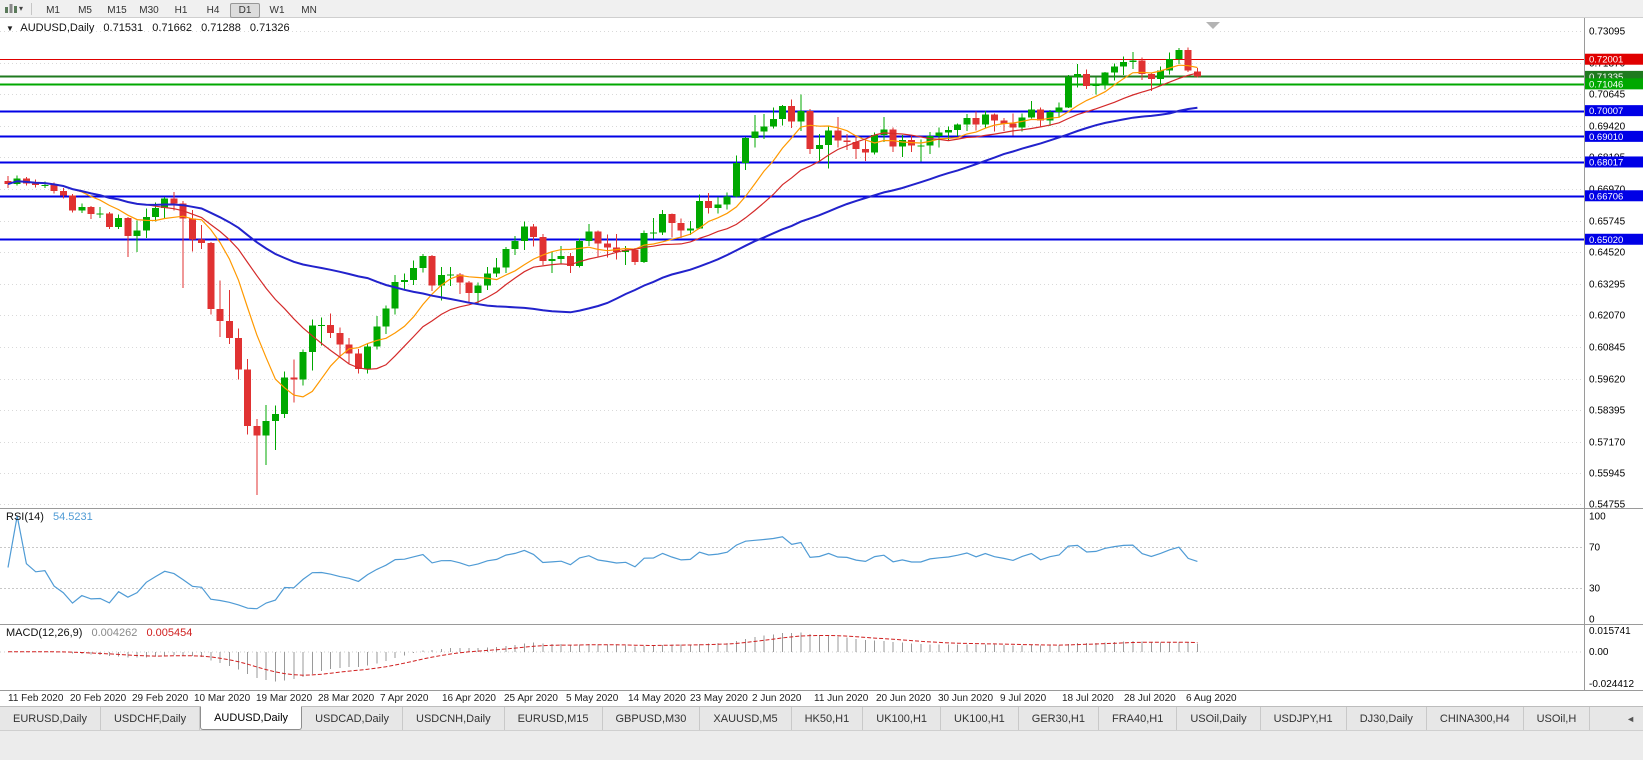  Describe the element at coordinates (719, 698) in the screenshot. I see `date-label: 23 May 2020` at that location.